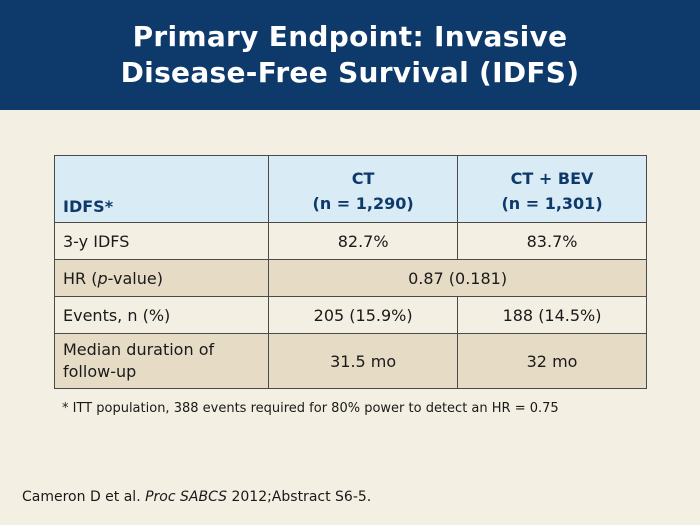 The height and width of the screenshot is (525, 700). I want to click on header-ct-bev-name: CT + BEV, so click(552, 178).